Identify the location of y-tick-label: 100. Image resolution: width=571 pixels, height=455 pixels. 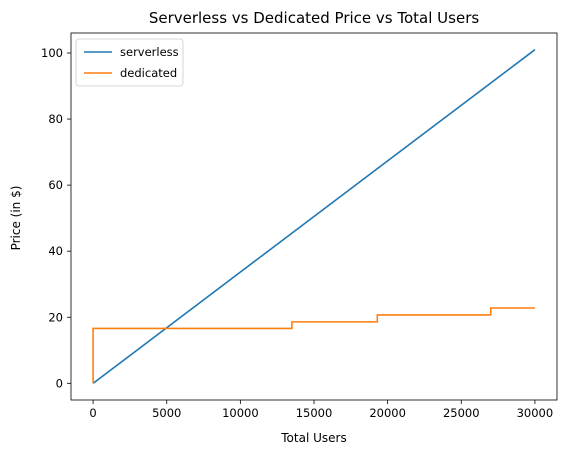
(52, 53).